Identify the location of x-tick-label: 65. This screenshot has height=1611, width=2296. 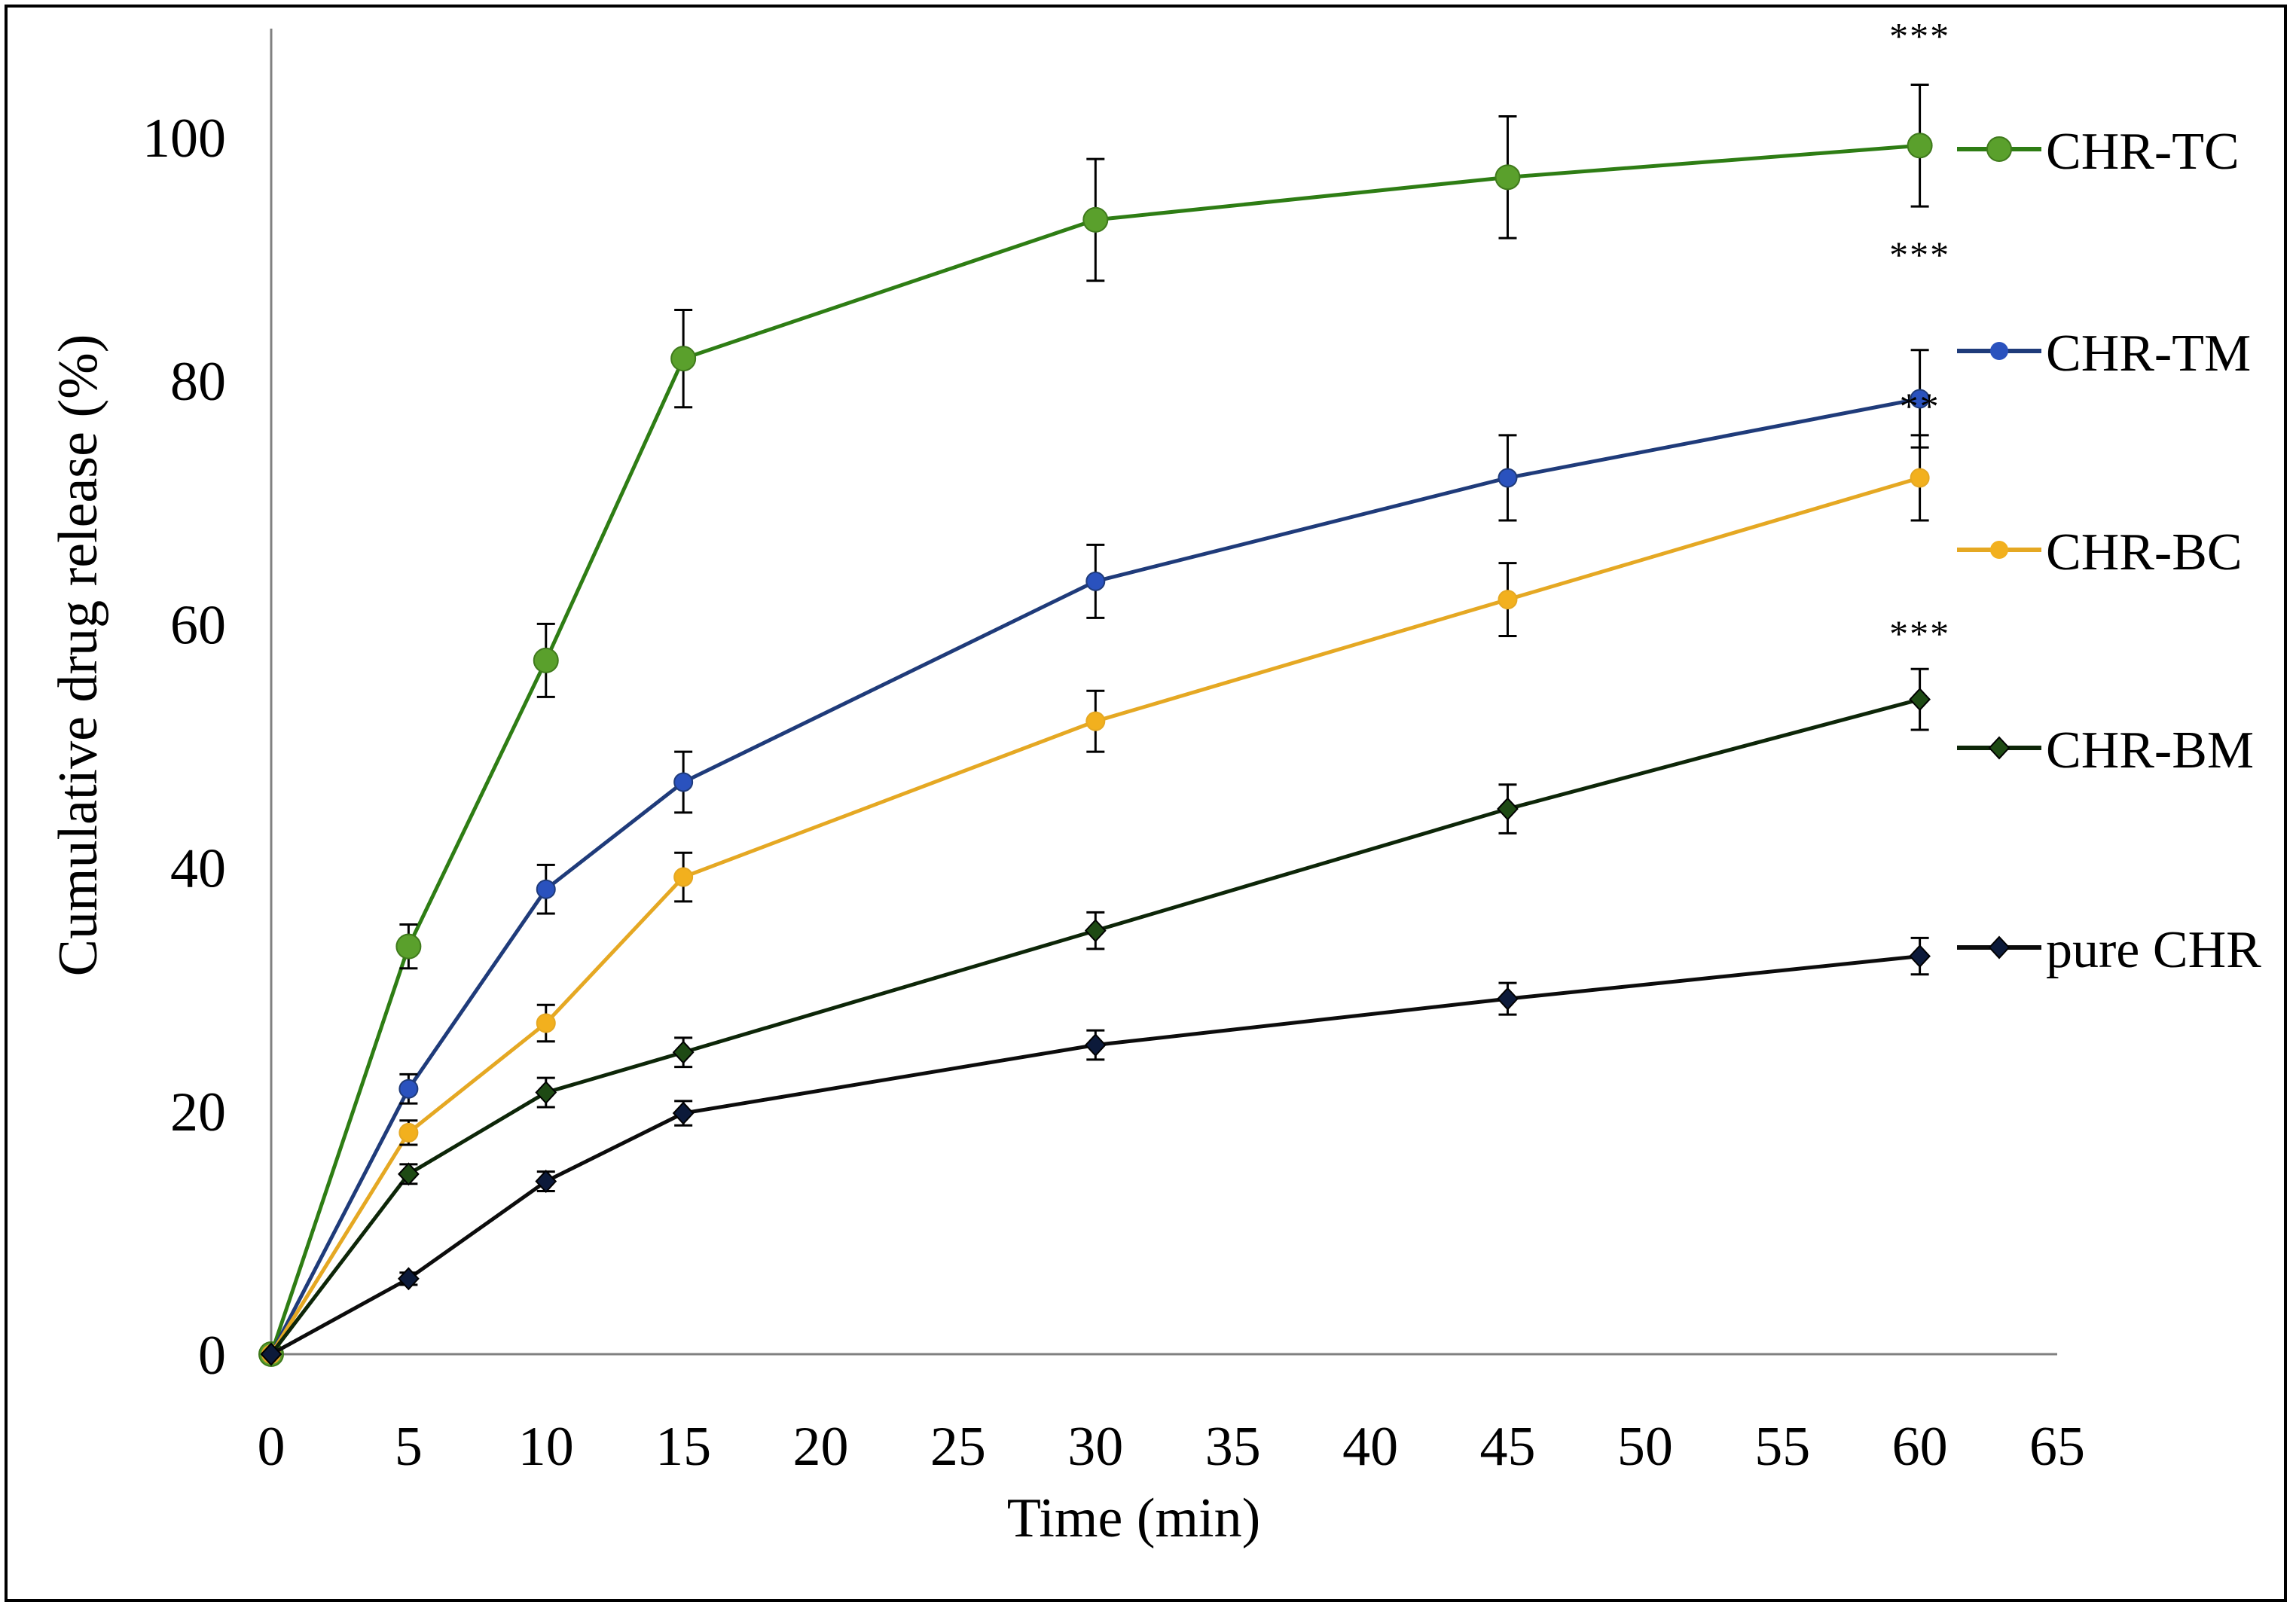
(2057, 1447).